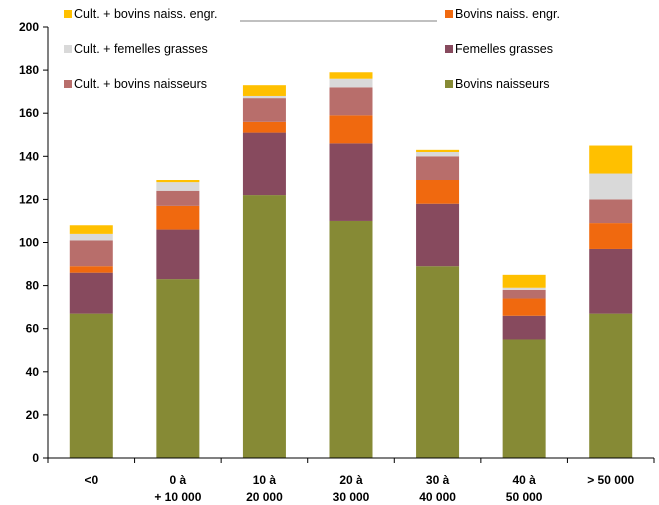  Describe the element at coordinates (33, 286) in the screenshot. I see `y-tick-label-80: 80` at that location.